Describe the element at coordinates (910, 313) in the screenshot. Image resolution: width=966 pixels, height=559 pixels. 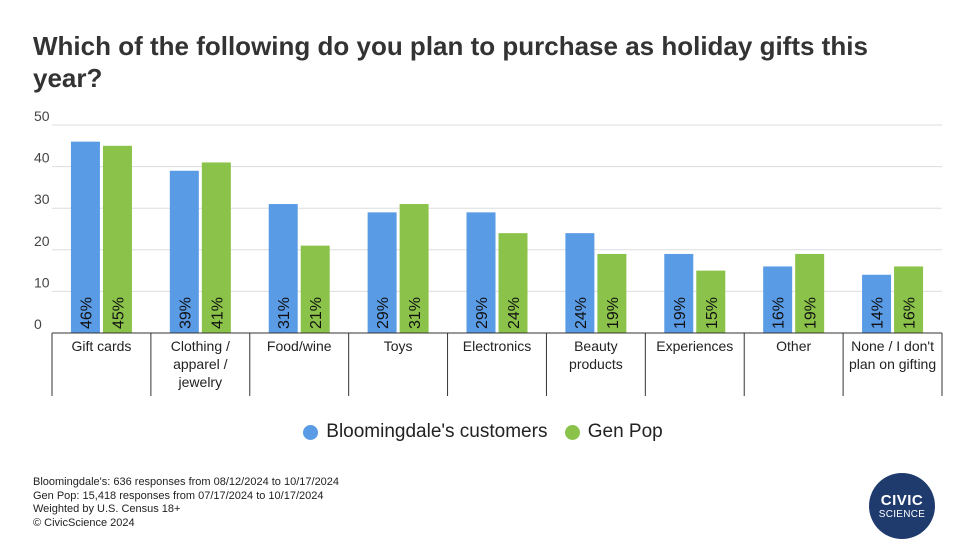
I see `data-label-gen-pop-8: 16%` at that location.